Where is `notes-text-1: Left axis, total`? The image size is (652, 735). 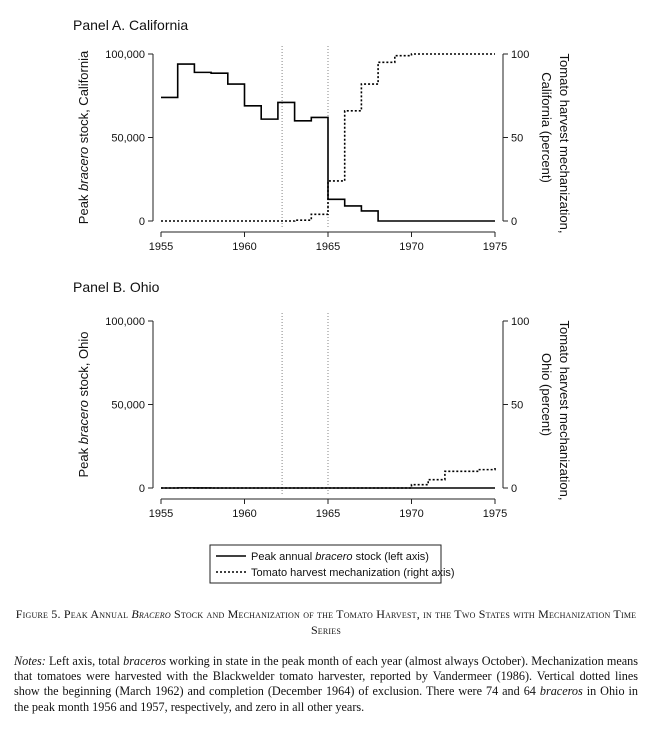
notes-text-1: Left axis, total is located at coordinates (84, 661).